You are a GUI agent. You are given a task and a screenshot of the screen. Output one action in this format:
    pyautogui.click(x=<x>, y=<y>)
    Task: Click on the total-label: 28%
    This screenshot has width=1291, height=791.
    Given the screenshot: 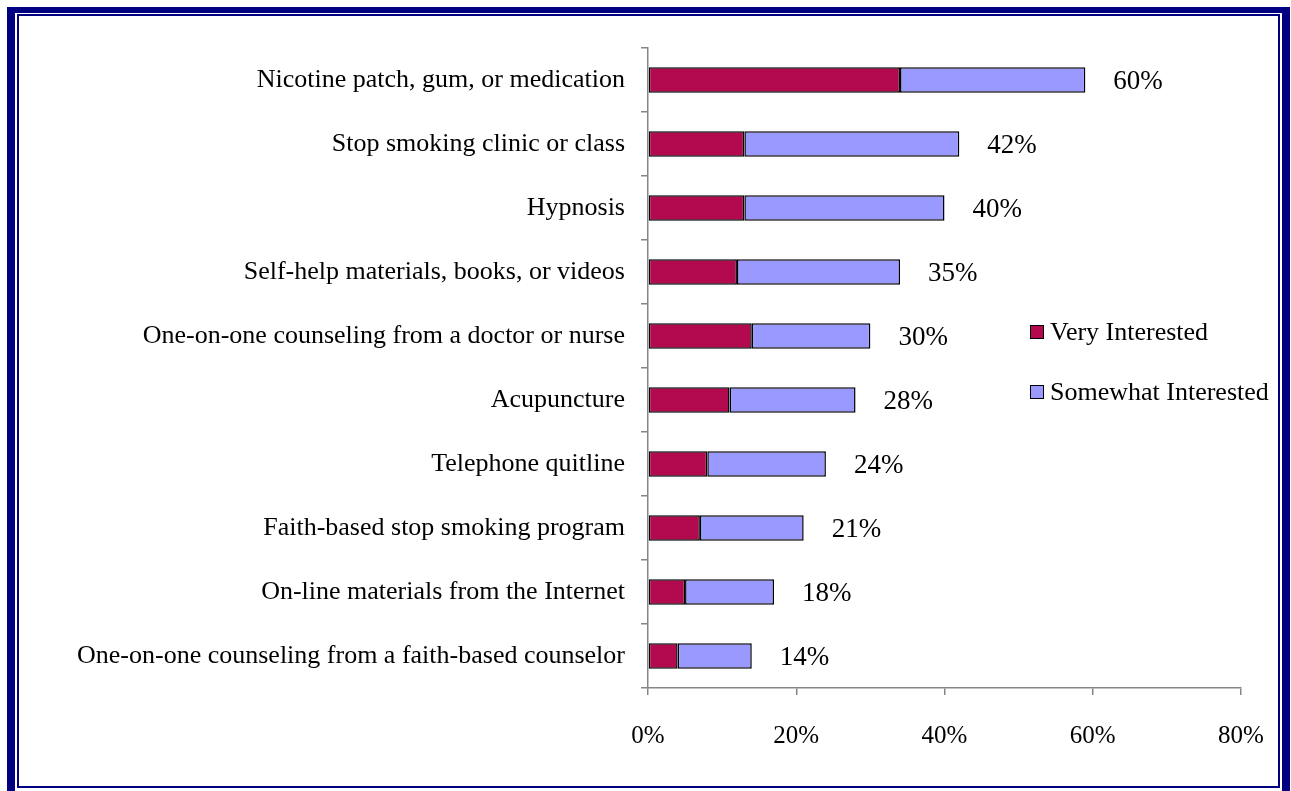 What is the action you would take?
    pyautogui.click(x=908, y=400)
    